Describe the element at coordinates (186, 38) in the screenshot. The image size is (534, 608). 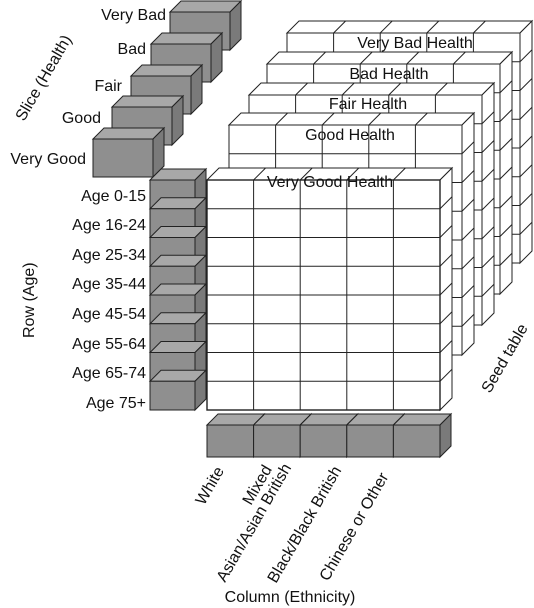
I see `slice-block-1-top` at that location.